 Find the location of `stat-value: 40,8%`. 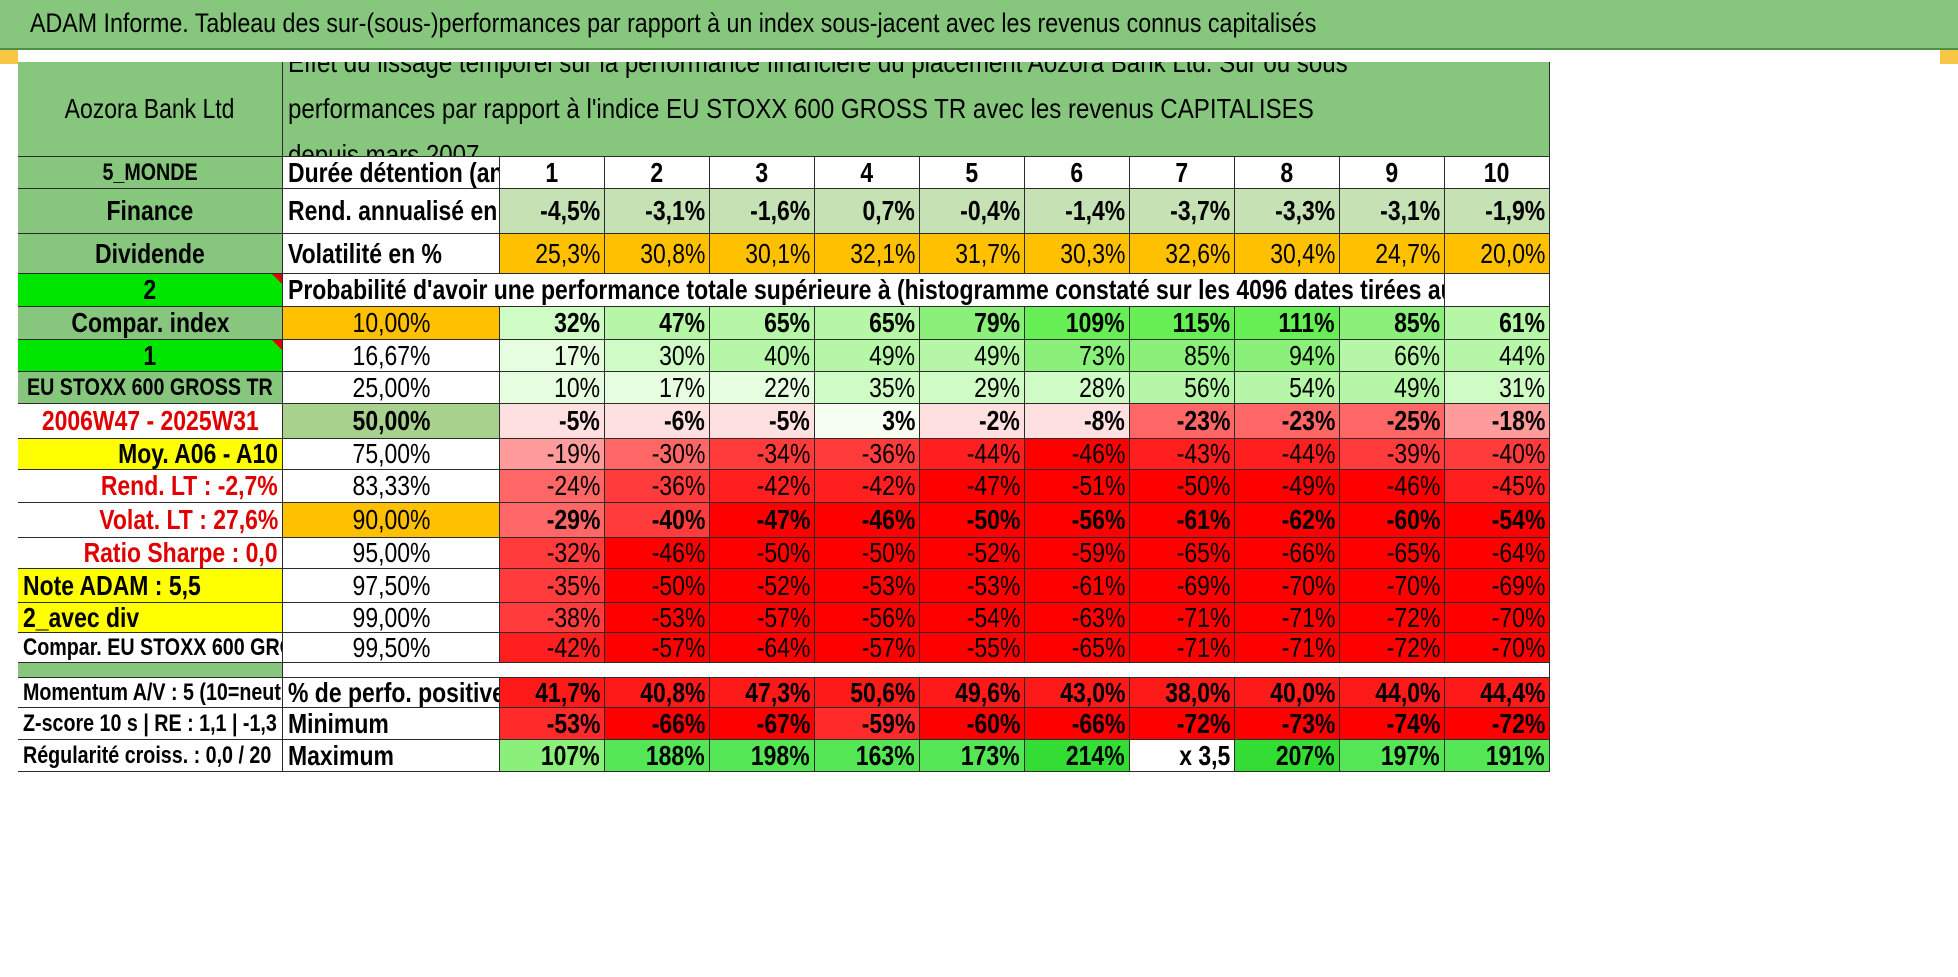

stat-value: 40,8% is located at coordinates (657, 693).